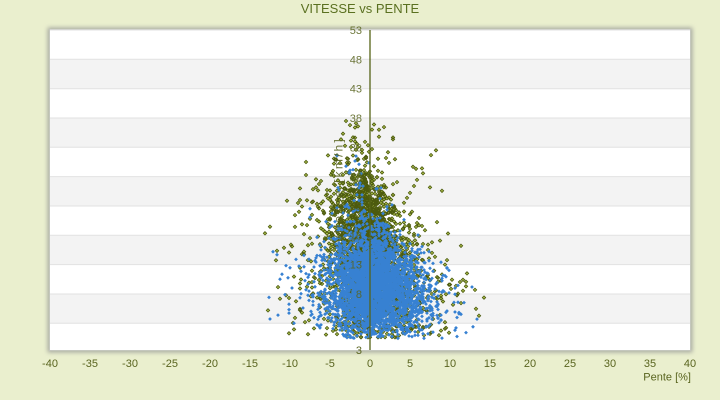 This screenshot has height=400, width=720. Describe the element at coordinates (690, 364) in the screenshot. I see `svg-text: 40` at that location.